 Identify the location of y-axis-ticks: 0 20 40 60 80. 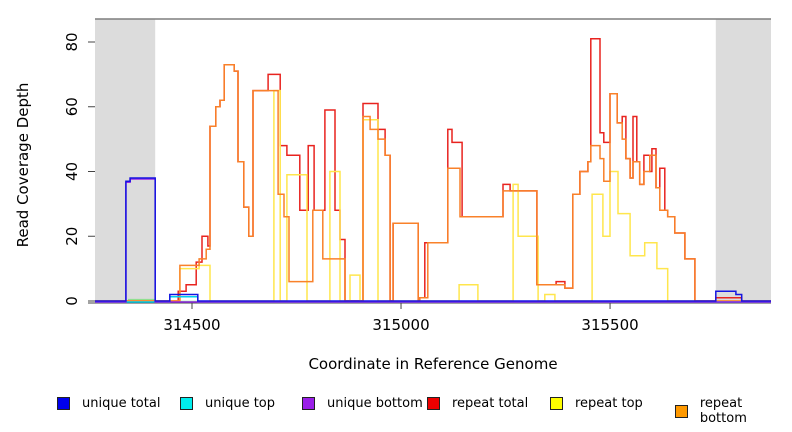
(79, 169).